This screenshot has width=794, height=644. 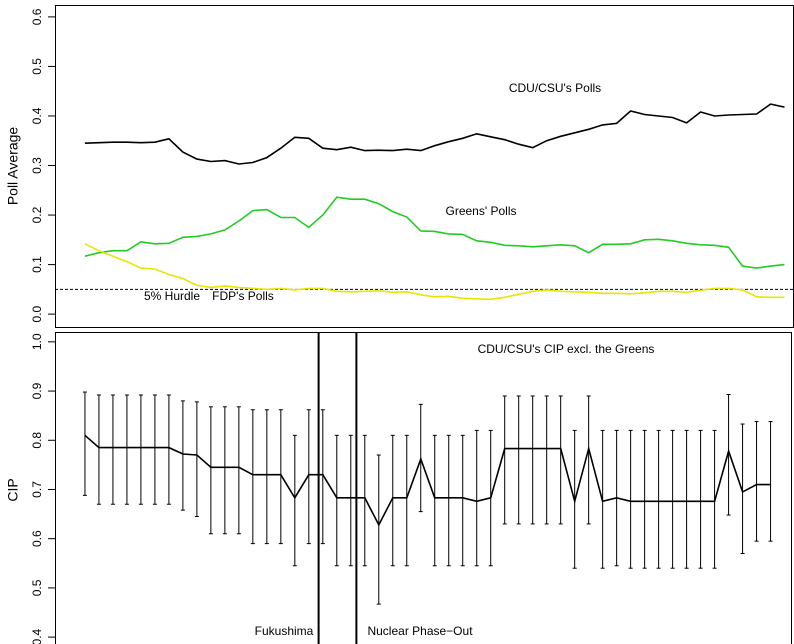 I want to click on annotation: Greens' Polls, so click(x=481, y=211).